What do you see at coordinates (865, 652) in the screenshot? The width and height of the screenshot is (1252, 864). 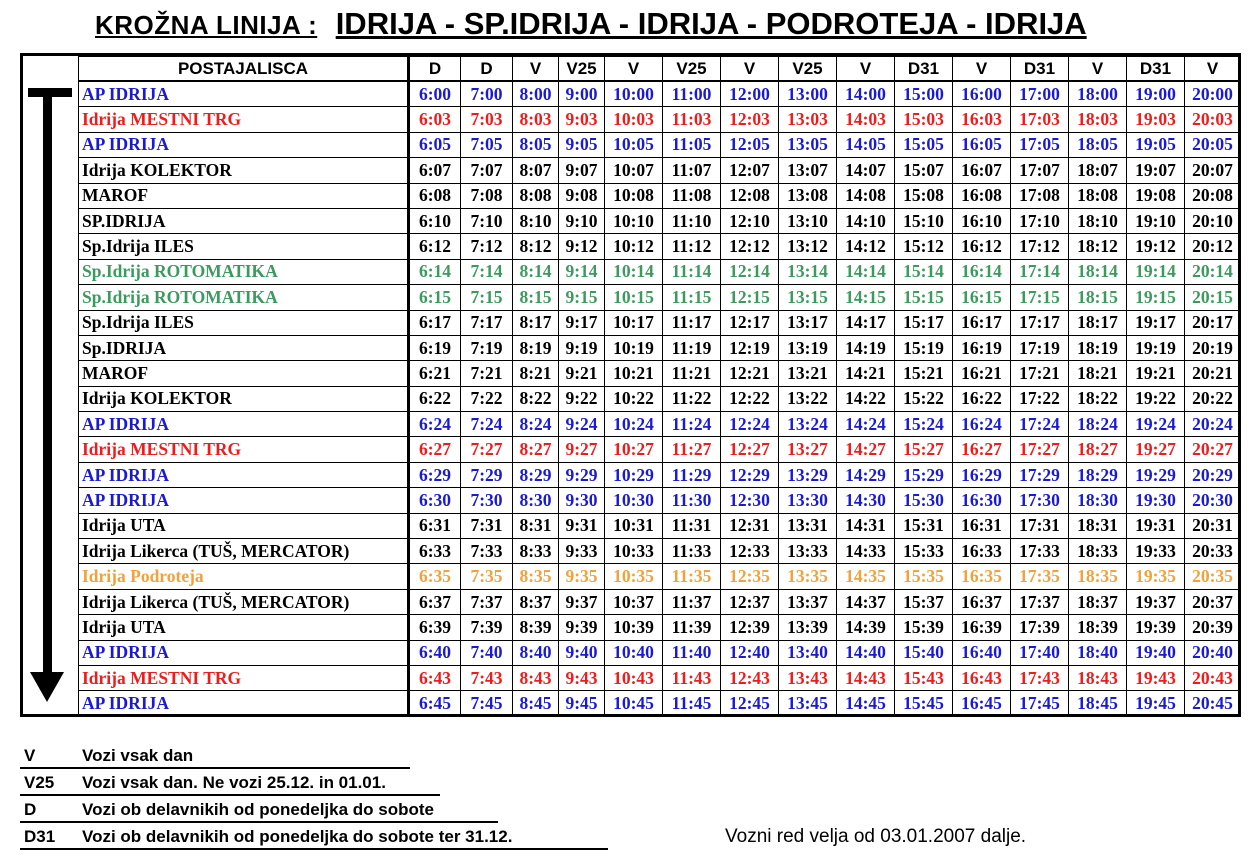 I see `departure-time: 14:40` at bounding box center [865, 652].